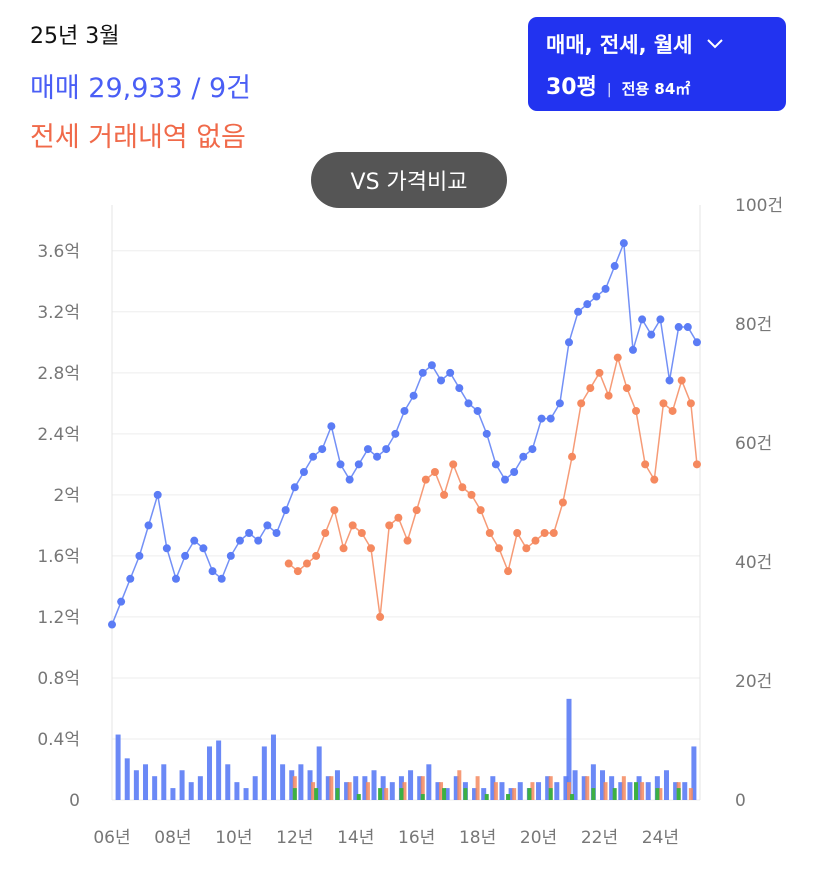  What do you see at coordinates (409, 180) in the screenshot?
I see `compare-price-button: VS 가격비교` at bounding box center [409, 180].